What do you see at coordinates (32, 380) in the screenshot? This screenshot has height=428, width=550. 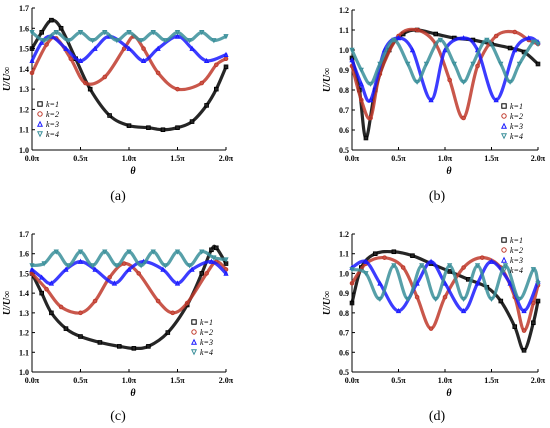 I see `x-tick-label: 0.0π` at bounding box center [32, 380].